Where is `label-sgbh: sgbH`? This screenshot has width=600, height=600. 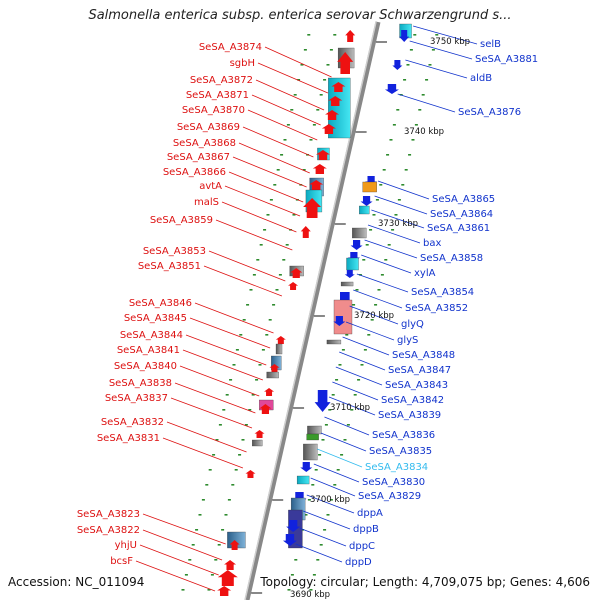 label-sgbh: sgbH is located at coordinates (242, 63).